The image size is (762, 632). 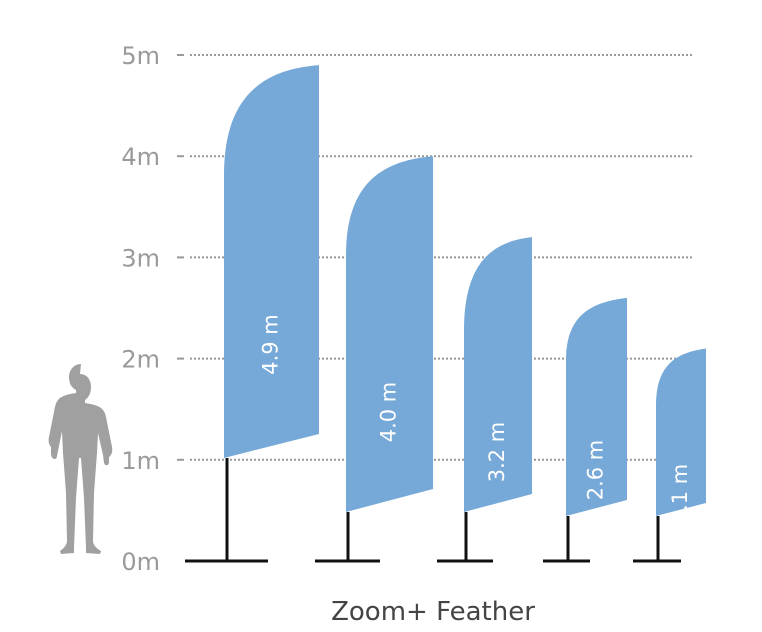 What do you see at coordinates (80, 459) in the screenshot?
I see `person-silhouette-icon` at bounding box center [80, 459].